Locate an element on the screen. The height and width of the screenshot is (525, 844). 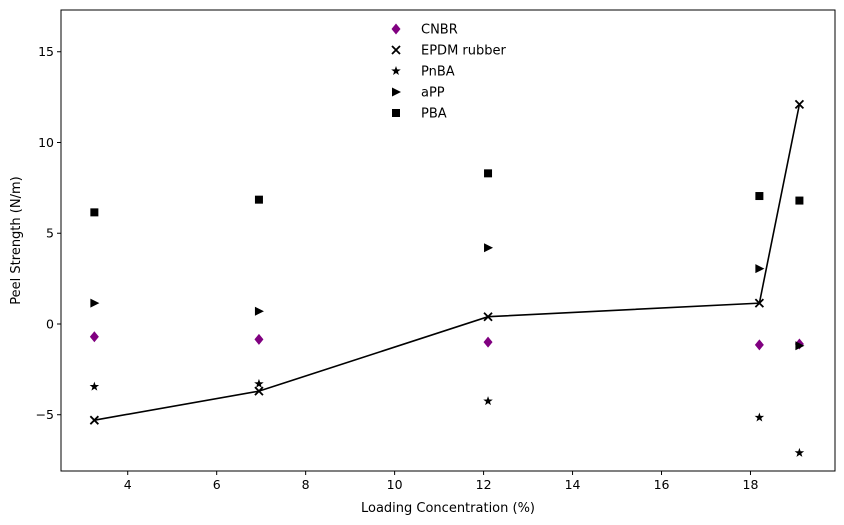
x-tick-label: 6 is located at coordinates (217, 484).